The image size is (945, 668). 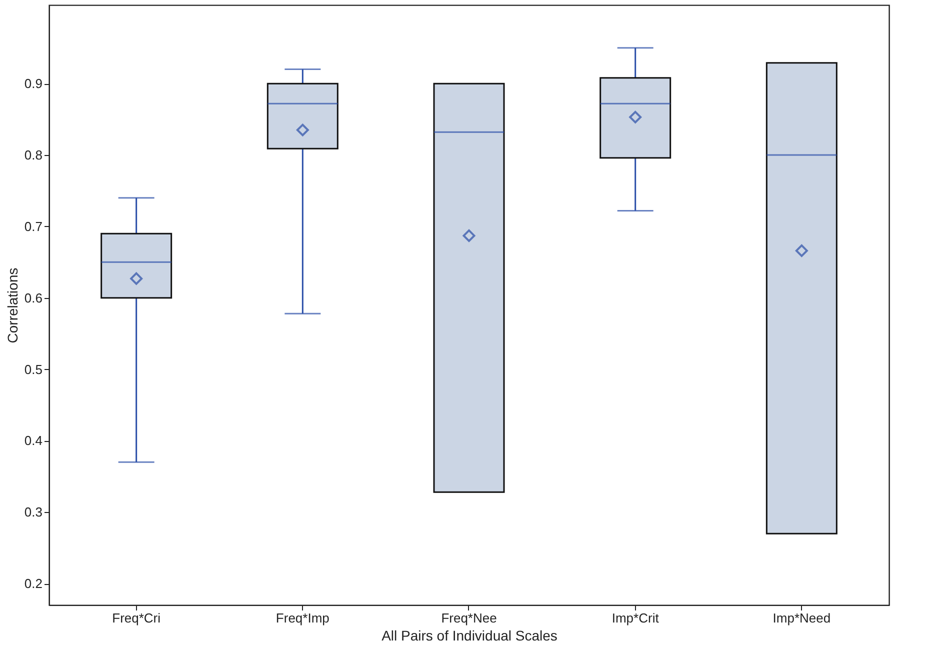 What do you see at coordinates (801, 618) in the screenshot?
I see `x-tick-label: Imp*Need` at bounding box center [801, 618].